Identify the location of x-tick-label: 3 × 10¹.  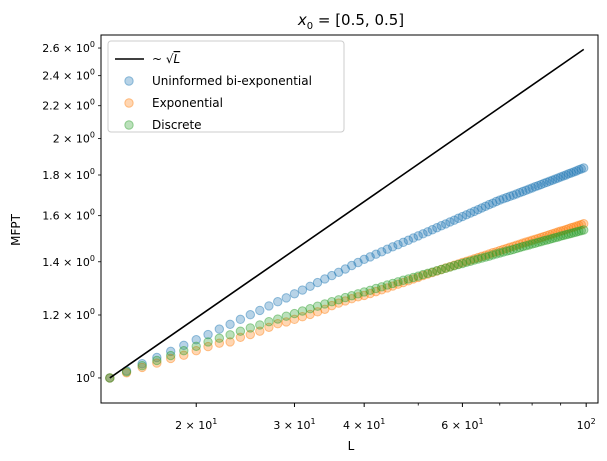
(294, 424).